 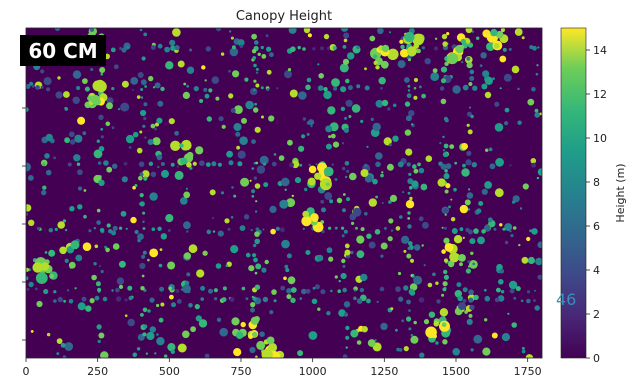 I want to click on colorbar-tick-label: 12, so click(x=600, y=94).